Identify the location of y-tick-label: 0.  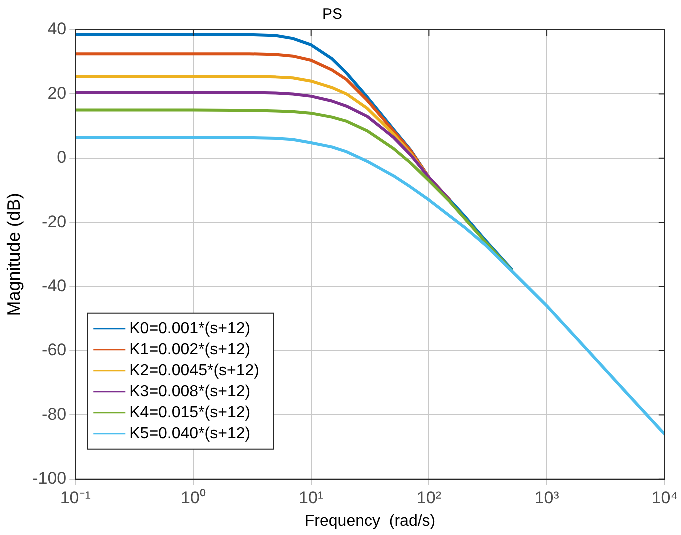
(62, 158).